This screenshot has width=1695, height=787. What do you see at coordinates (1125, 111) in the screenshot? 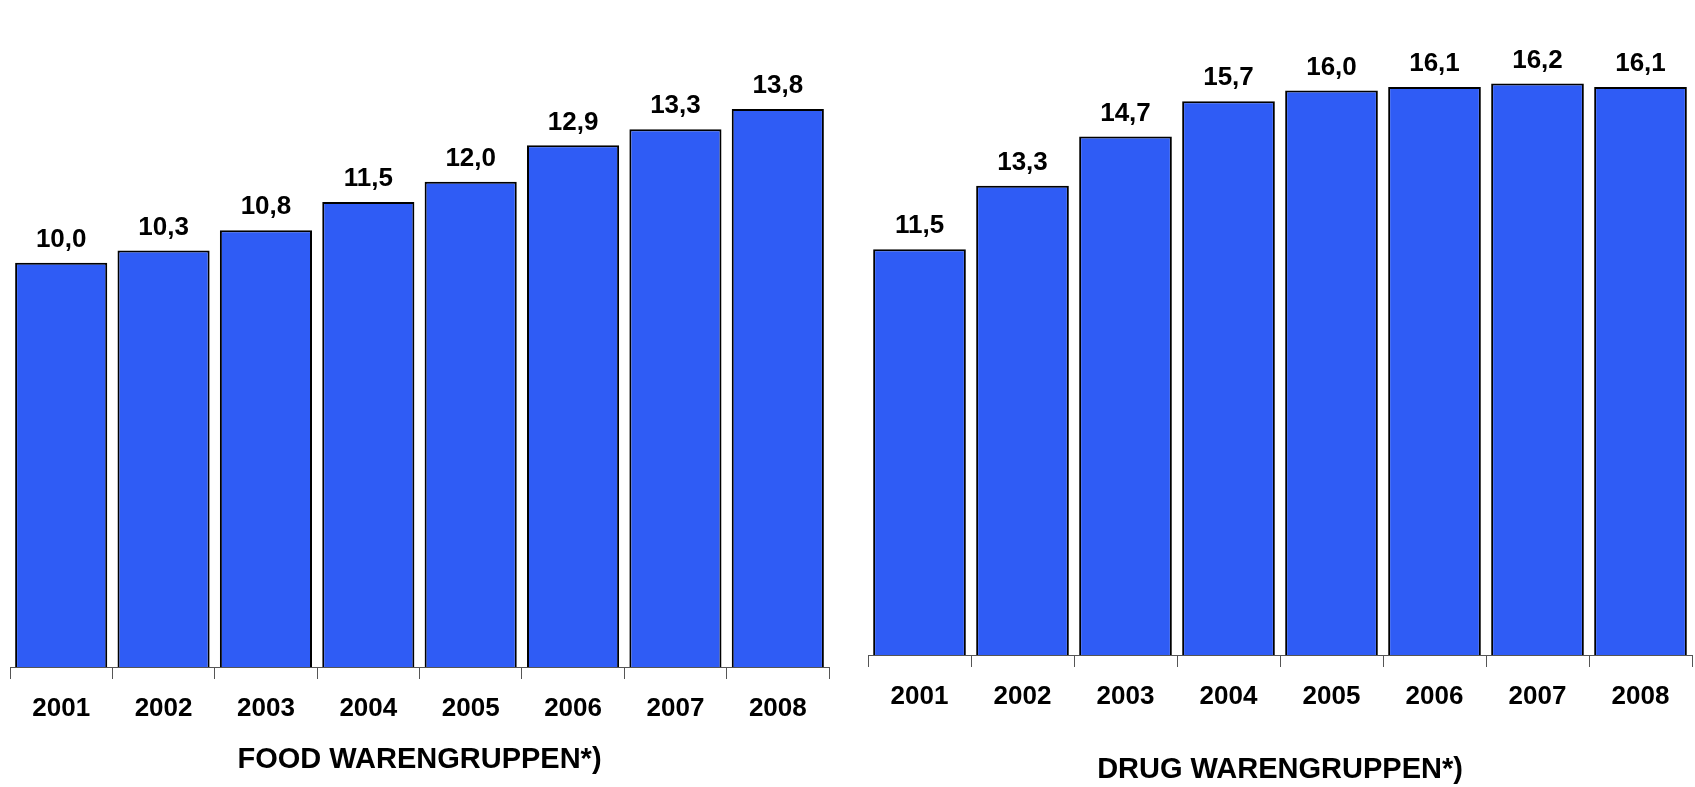
I see `data-label: 14,7` at bounding box center [1125, 111].